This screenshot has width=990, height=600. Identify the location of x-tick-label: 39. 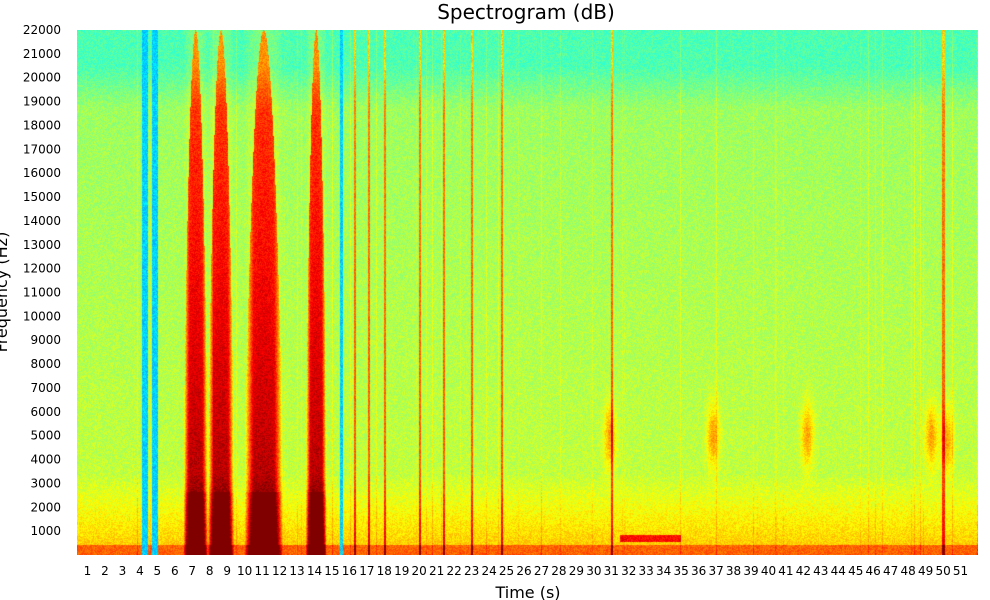
(750, 571).